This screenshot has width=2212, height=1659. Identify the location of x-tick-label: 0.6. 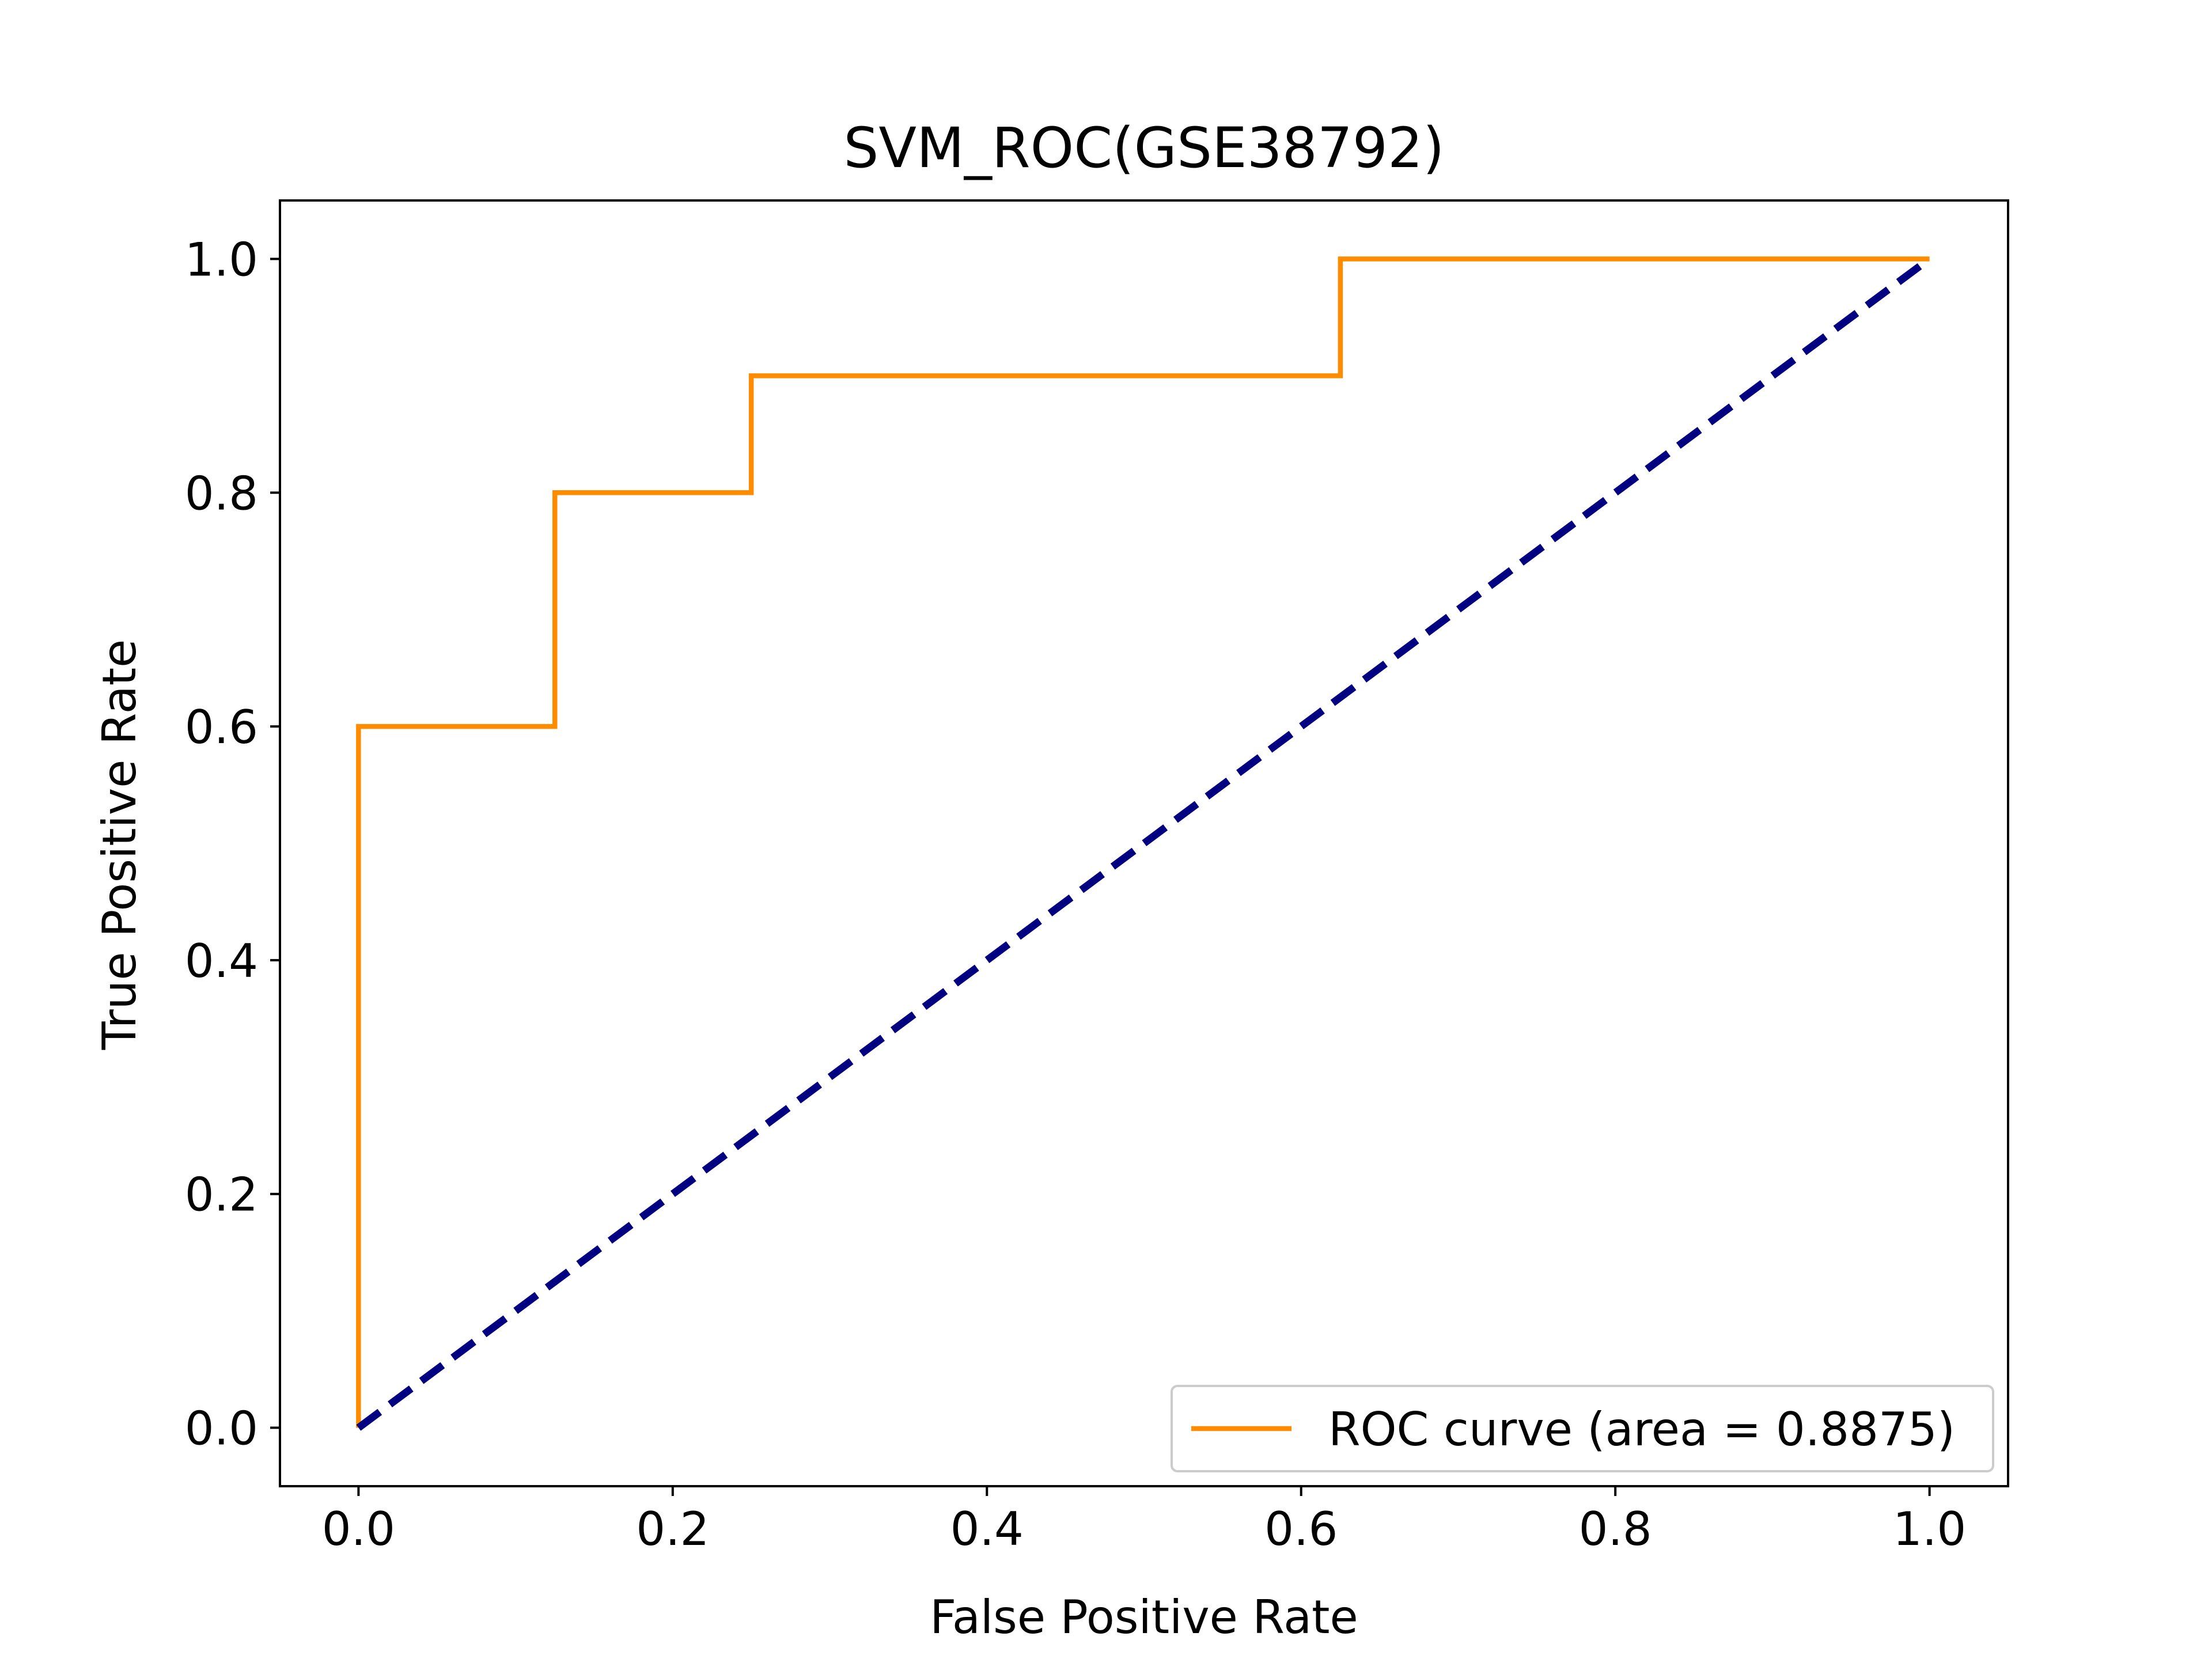
(1301, 1529).